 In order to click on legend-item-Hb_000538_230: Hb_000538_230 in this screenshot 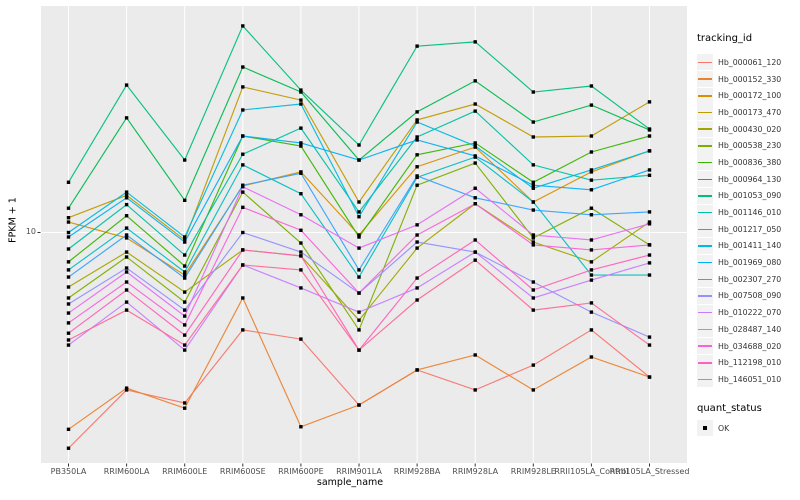, I will do `click(748, 145)`.